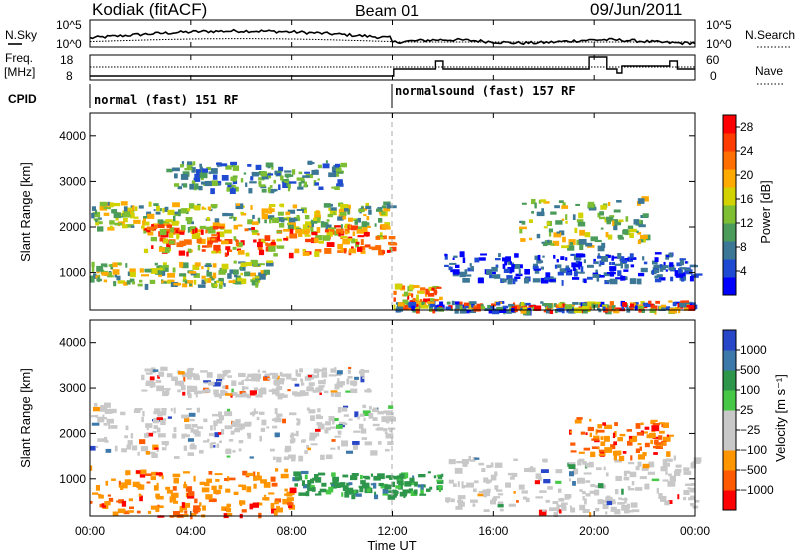 This screenshot has width=800, height=554. I want to click on x-tick-label: 04:00, so click(191, 531).